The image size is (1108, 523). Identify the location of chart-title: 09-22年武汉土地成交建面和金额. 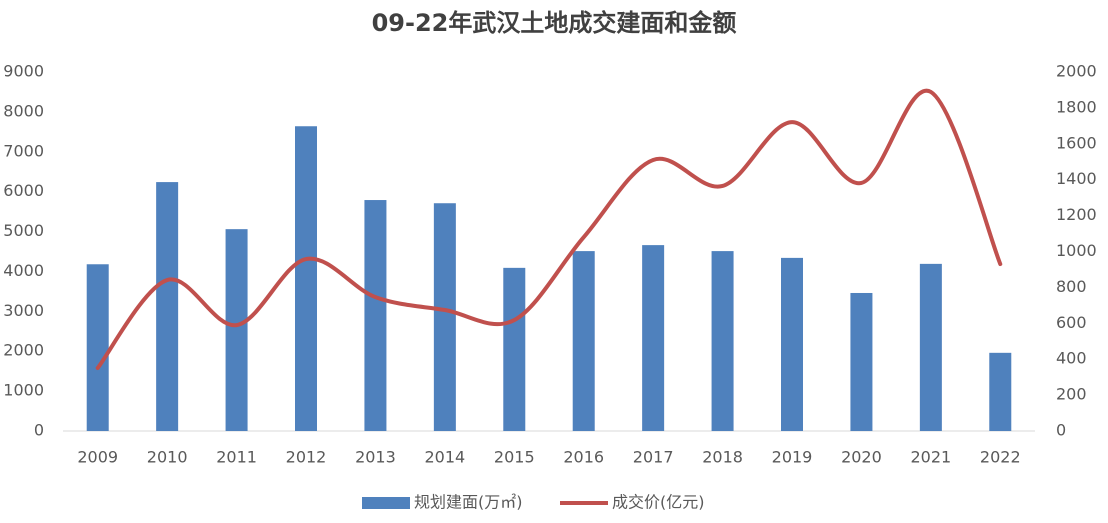
(554, 23).